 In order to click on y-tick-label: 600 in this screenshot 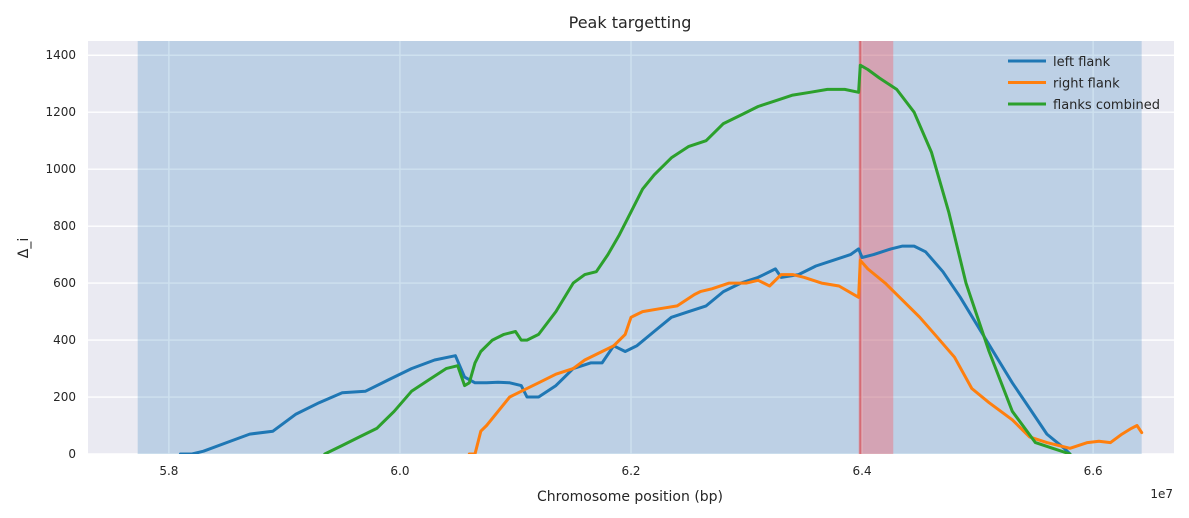, I will do `click(64, 283)`.